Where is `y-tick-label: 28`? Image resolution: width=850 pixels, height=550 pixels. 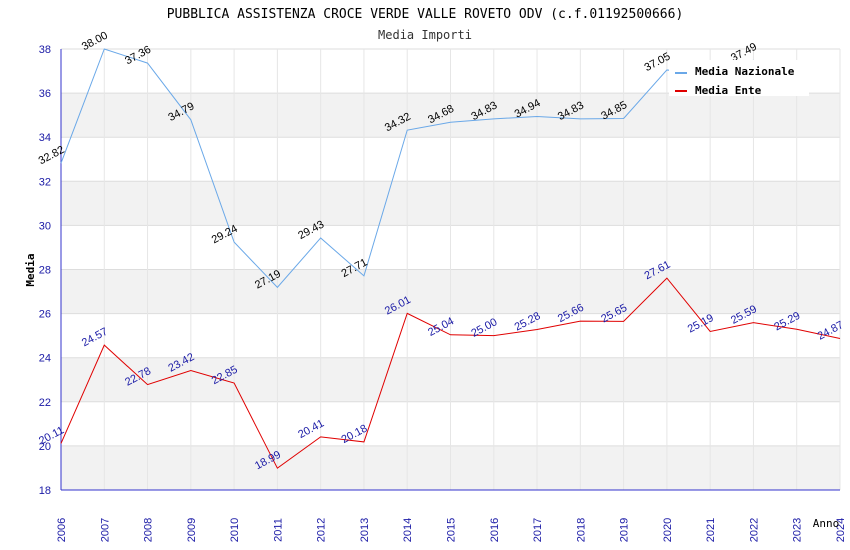
y-tick-label: 28 is located at coordinates (45, 271).